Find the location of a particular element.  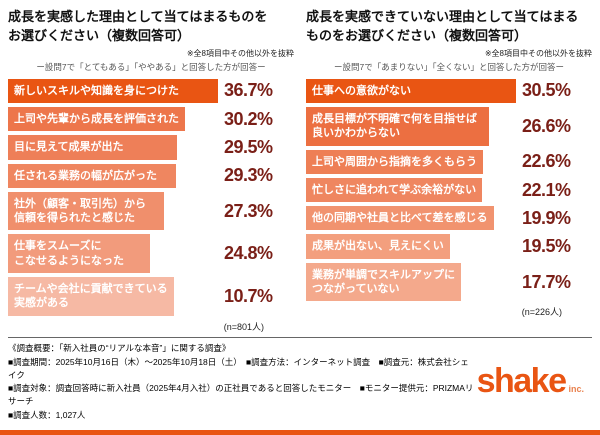

bar-value: 24.8% is located at coordinates (248, 253).